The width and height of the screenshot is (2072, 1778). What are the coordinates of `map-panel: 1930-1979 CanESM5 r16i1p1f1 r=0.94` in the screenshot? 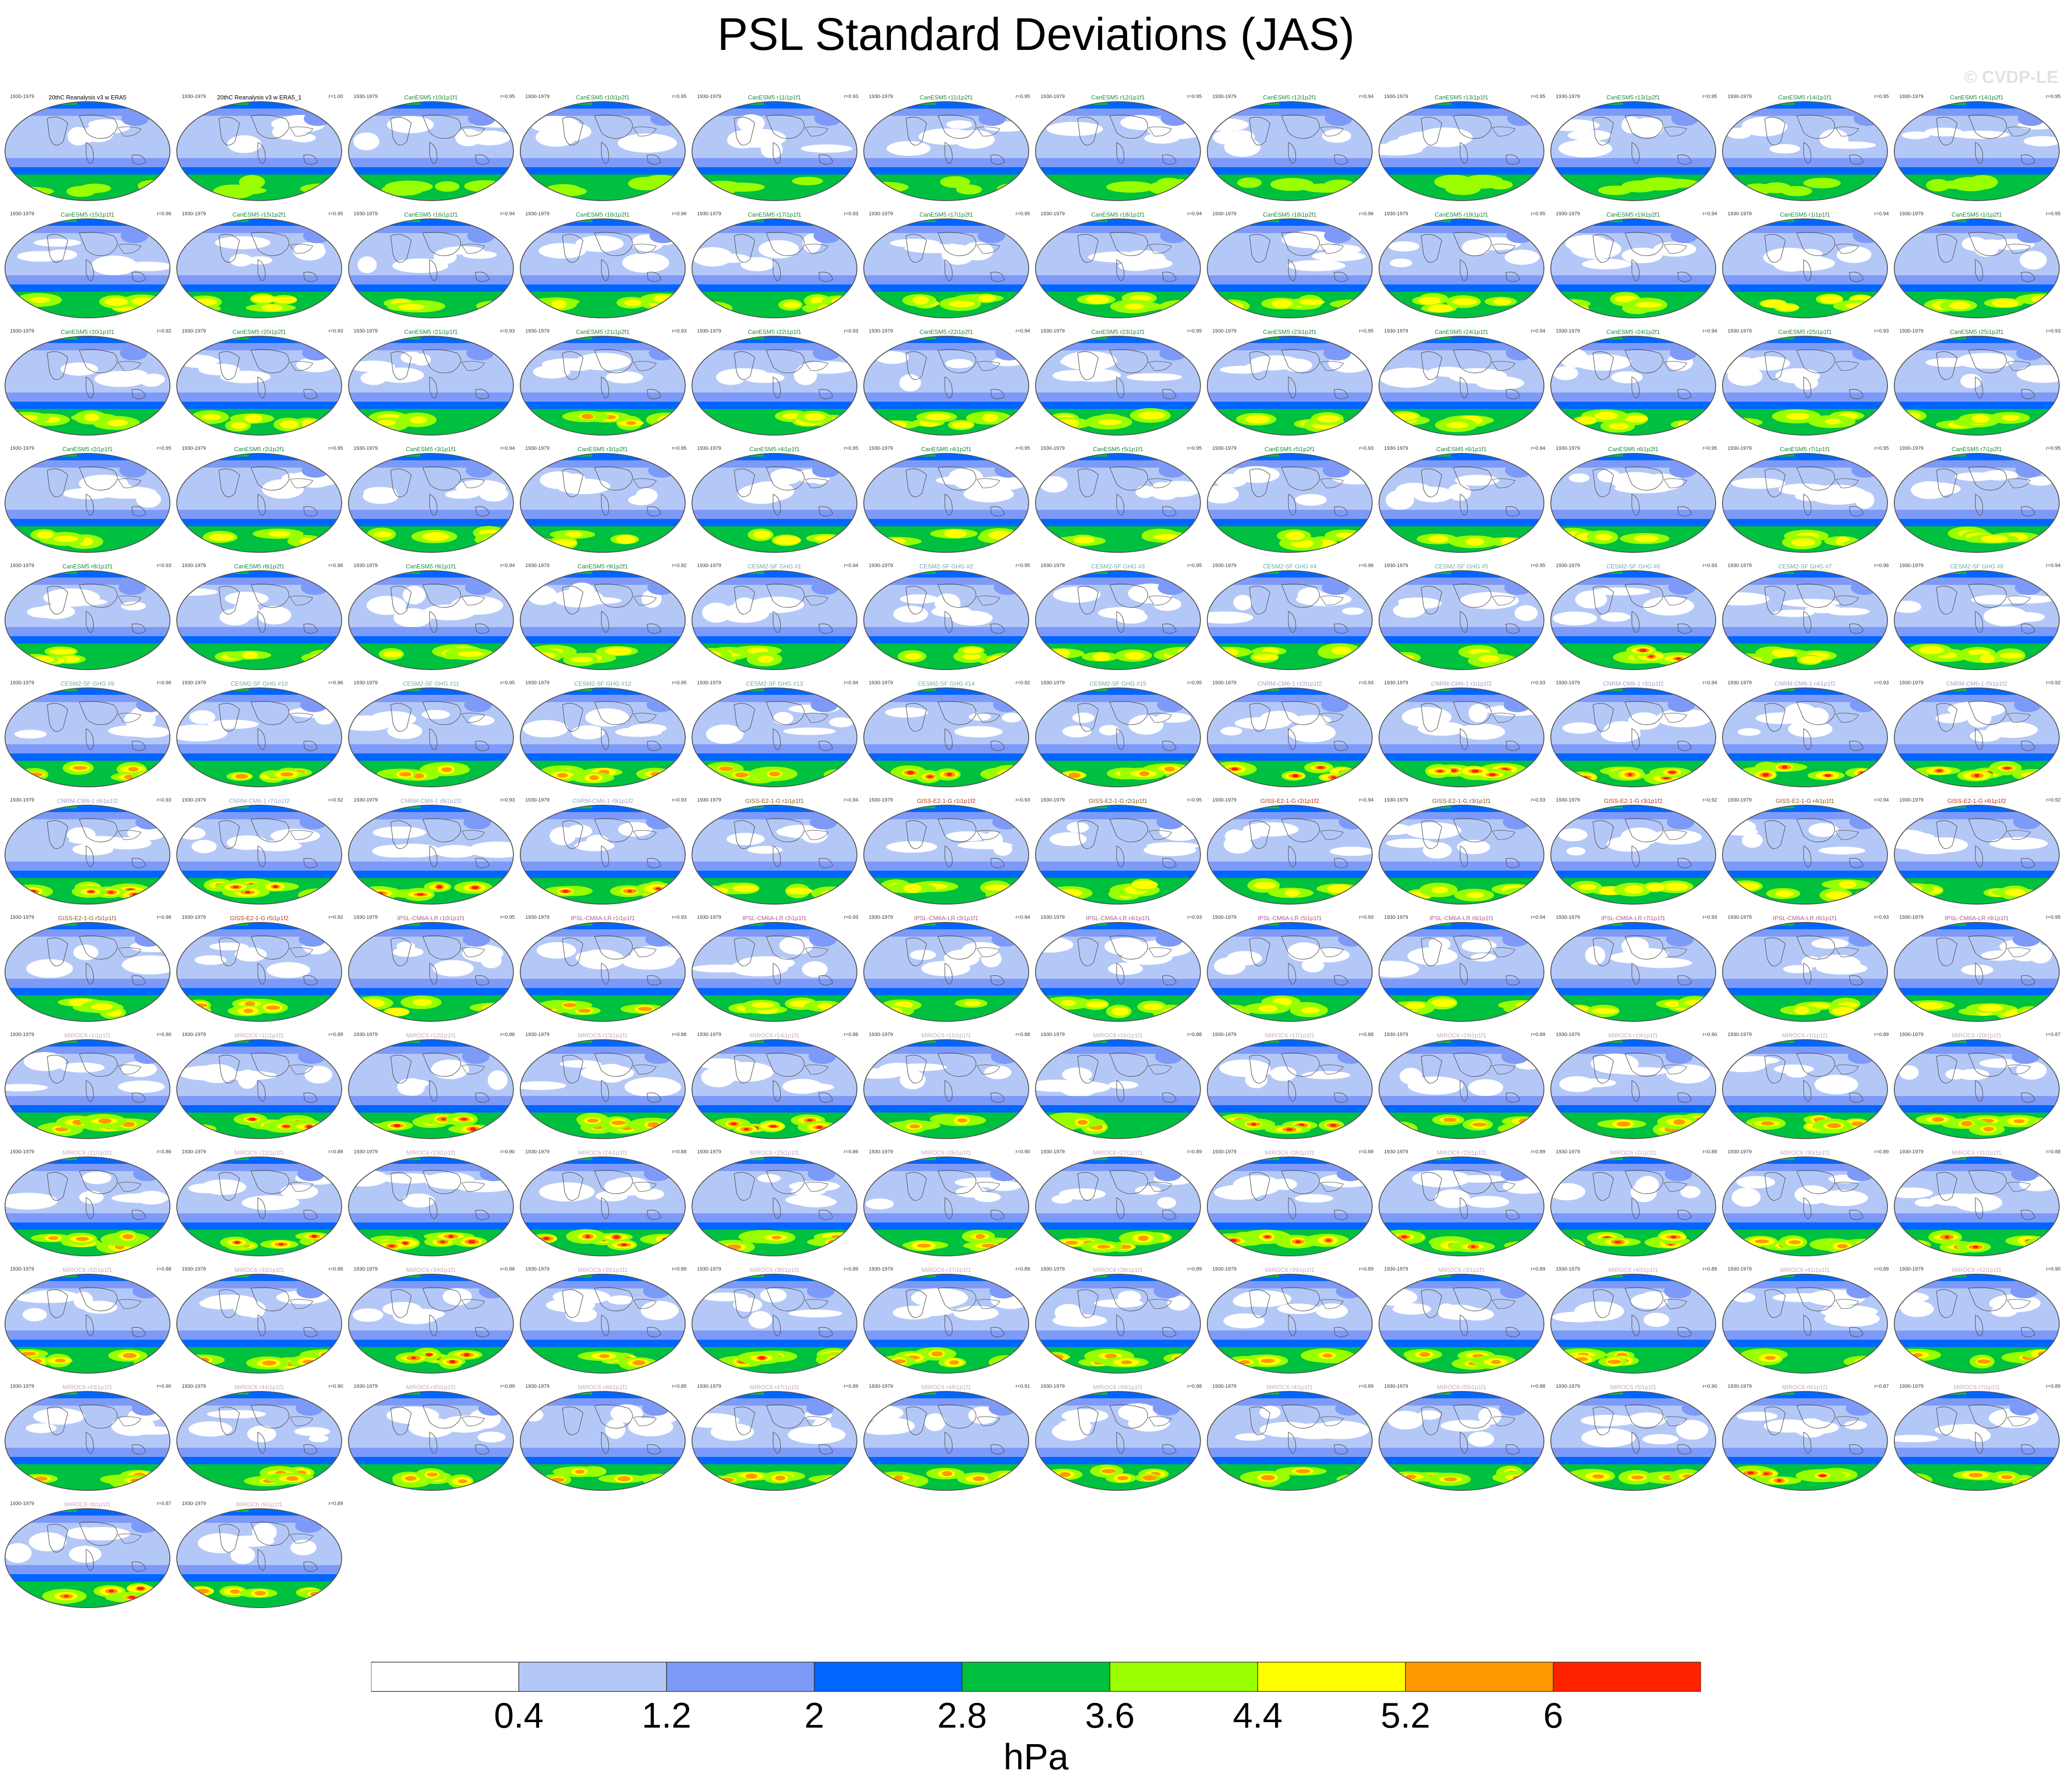 It's located at (431, 267).